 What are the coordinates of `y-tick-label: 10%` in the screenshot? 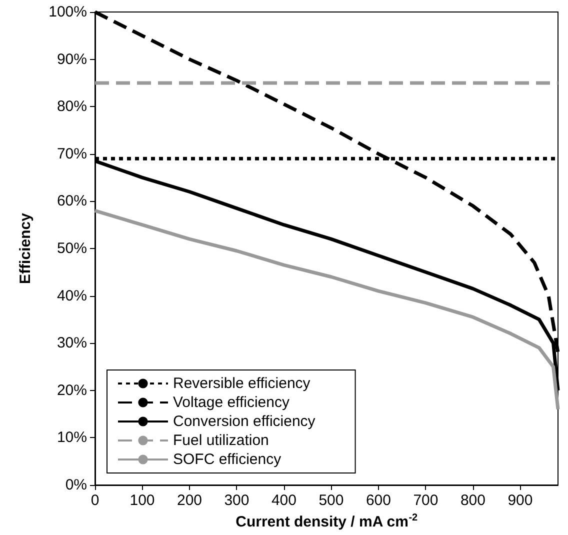 It's located at (71, 437).